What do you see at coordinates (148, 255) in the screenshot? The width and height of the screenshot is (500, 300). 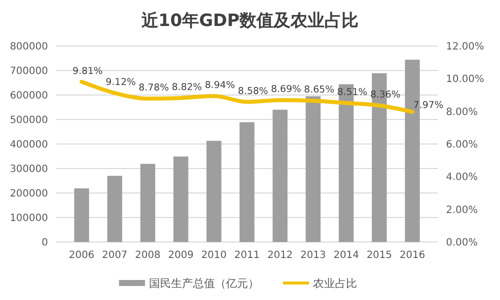 I see `x-tick-label: 2008` at bounding box center [148, 255].